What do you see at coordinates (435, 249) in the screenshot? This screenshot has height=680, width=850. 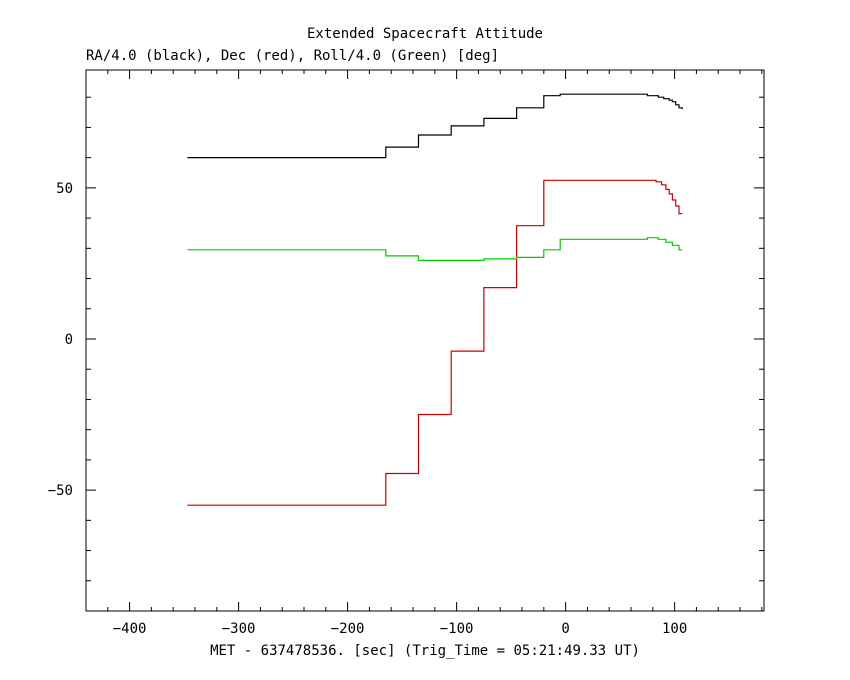 I see `series-roll-line` at bounding box center [435, 249].